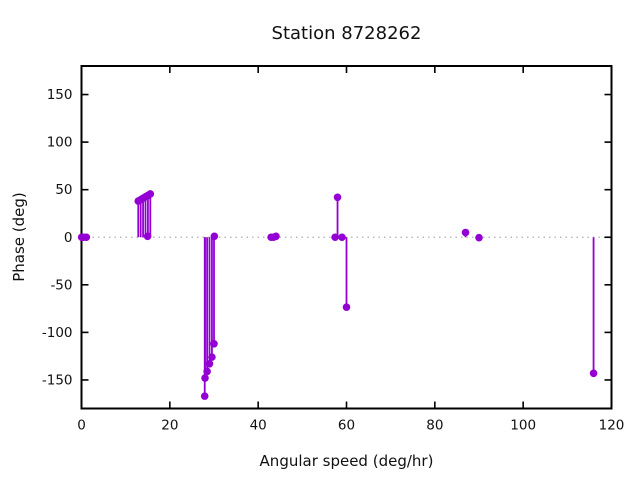 This screenshot has width=640, height=480. I want to click on y-tick-label: 100, so click(60, 143).